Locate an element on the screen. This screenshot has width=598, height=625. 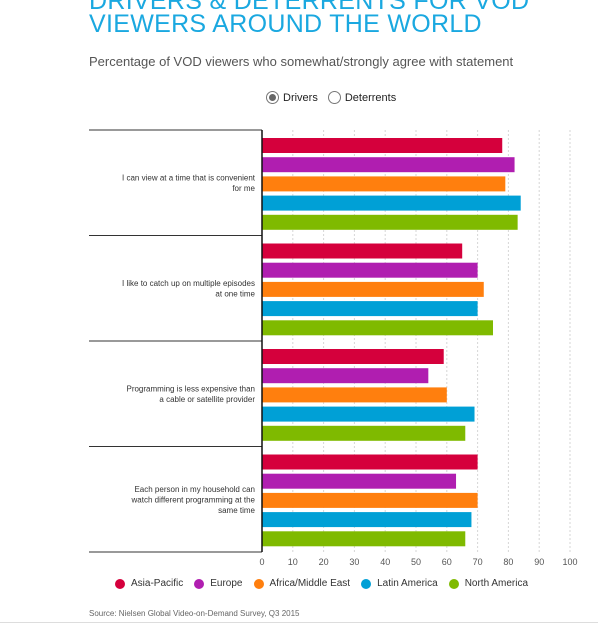
category-label: a cable or satellite provider is located at coordinates (207, 399).